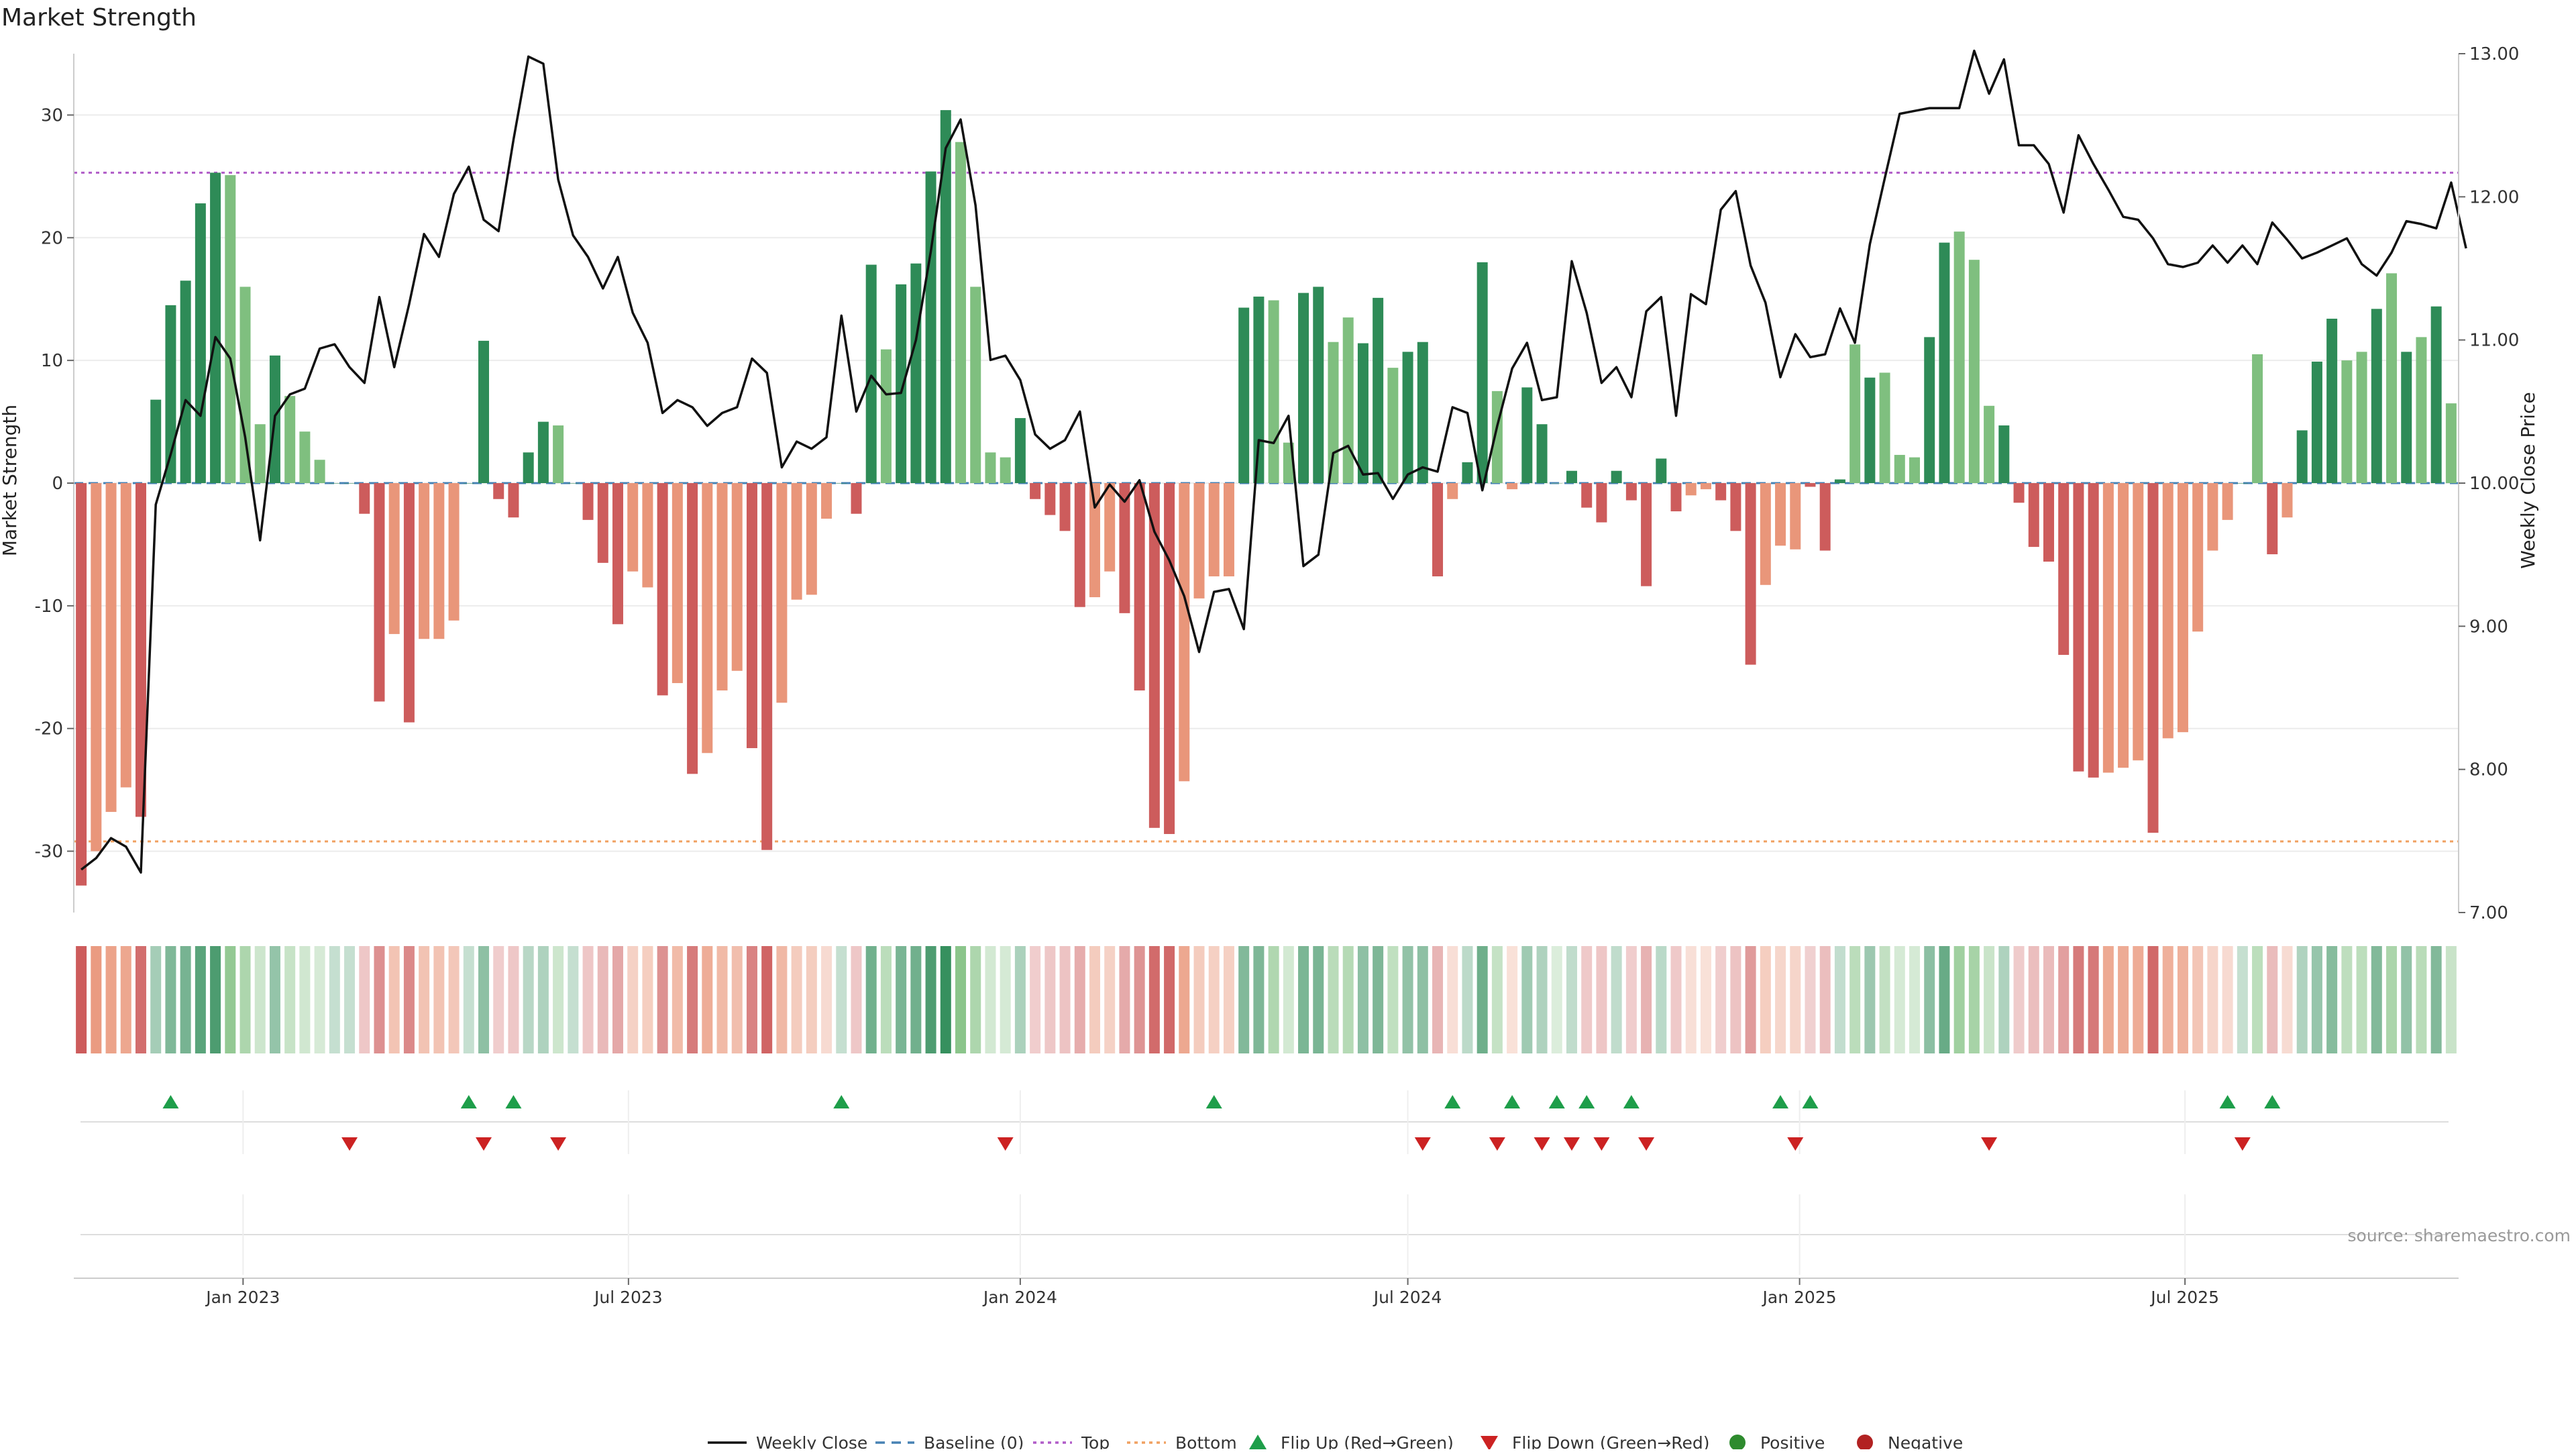 The image size is (2576, 1452). I want to click on left-tick-label: 0, so click(57, 484).